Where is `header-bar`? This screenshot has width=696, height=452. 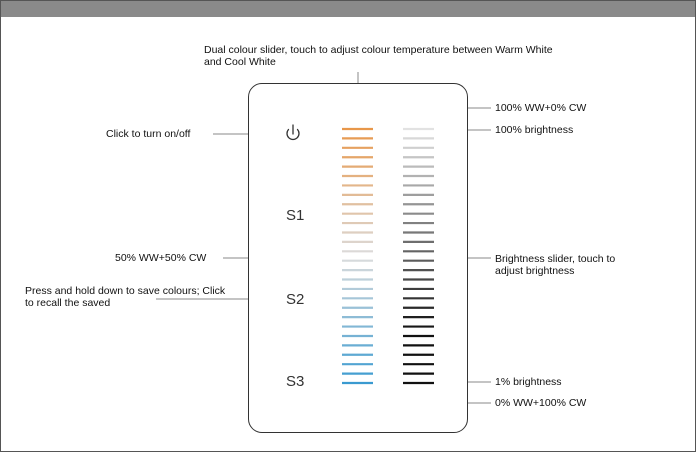 header-bar is located at coordinates (348, 9).